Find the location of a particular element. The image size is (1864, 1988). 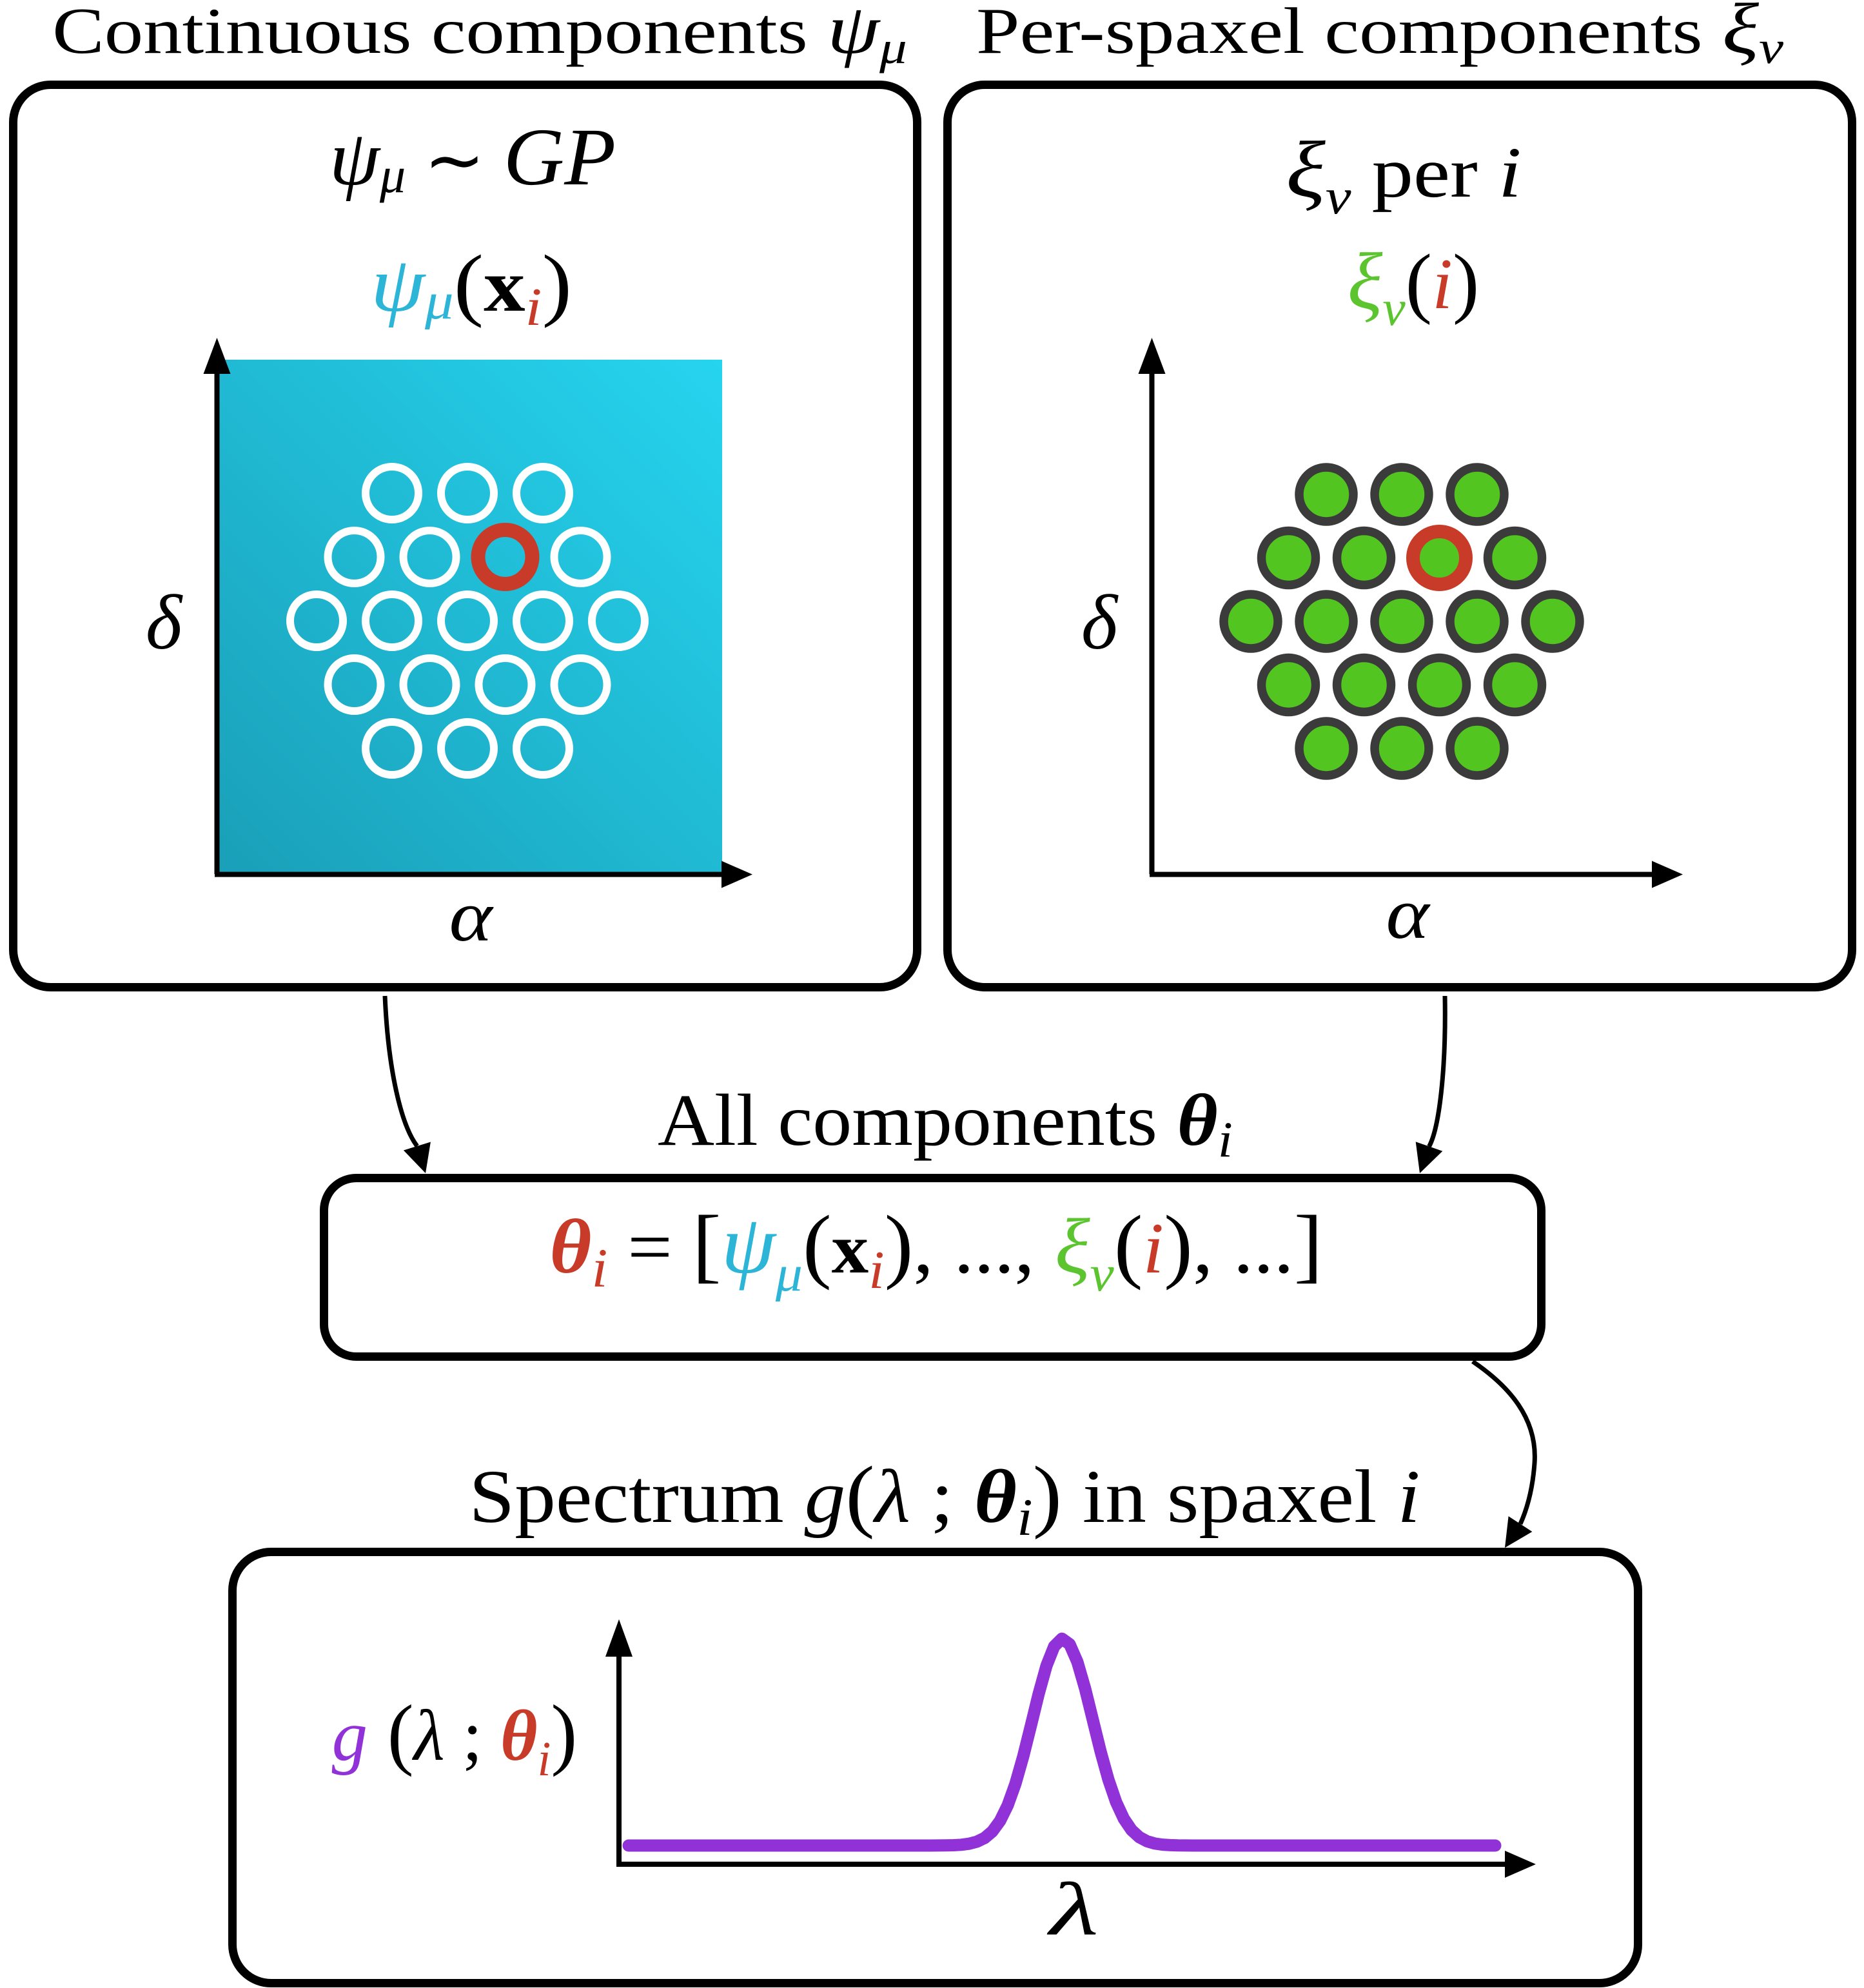

svg-text: θi = [ψμ(xi), ..., ξν(i), ...] is located at coordinates (935, 1250).